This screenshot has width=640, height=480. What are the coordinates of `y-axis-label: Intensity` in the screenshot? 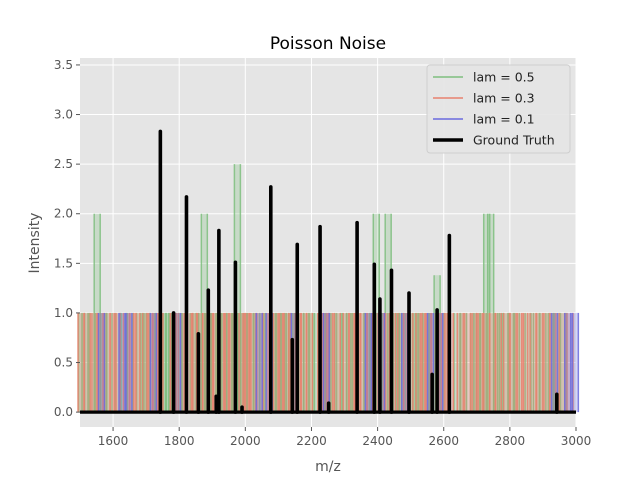 It's located at (35, 243).